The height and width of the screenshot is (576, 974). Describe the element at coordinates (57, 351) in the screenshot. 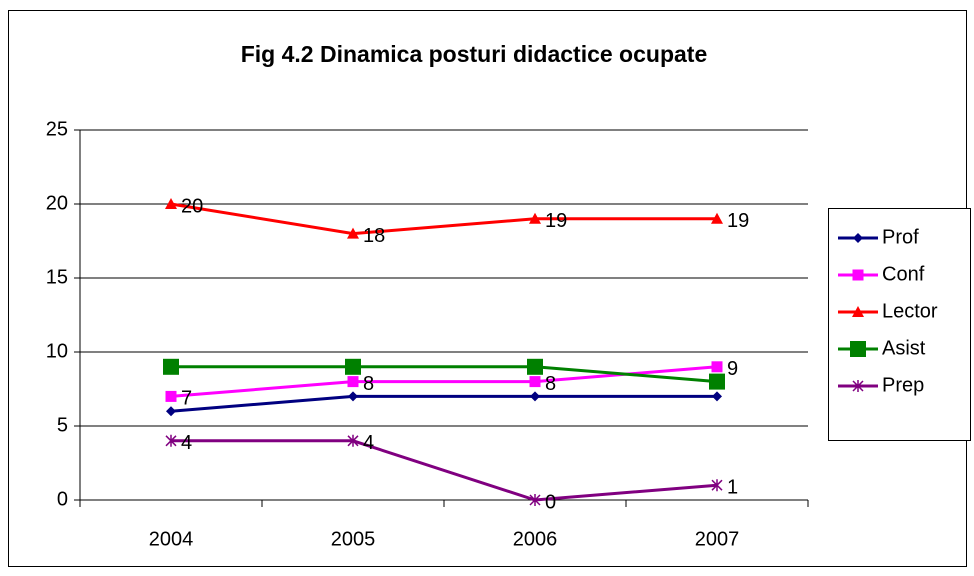

I see `y-tick-label: 10` at that location.